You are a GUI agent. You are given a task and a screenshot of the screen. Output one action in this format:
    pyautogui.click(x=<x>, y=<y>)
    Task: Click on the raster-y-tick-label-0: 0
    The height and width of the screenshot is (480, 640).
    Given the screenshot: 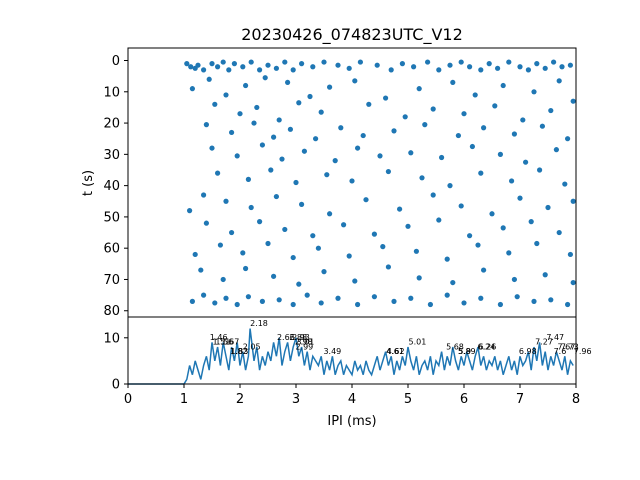 What is the action you would take?
    pyautogui.click(x=116, y=61)
    